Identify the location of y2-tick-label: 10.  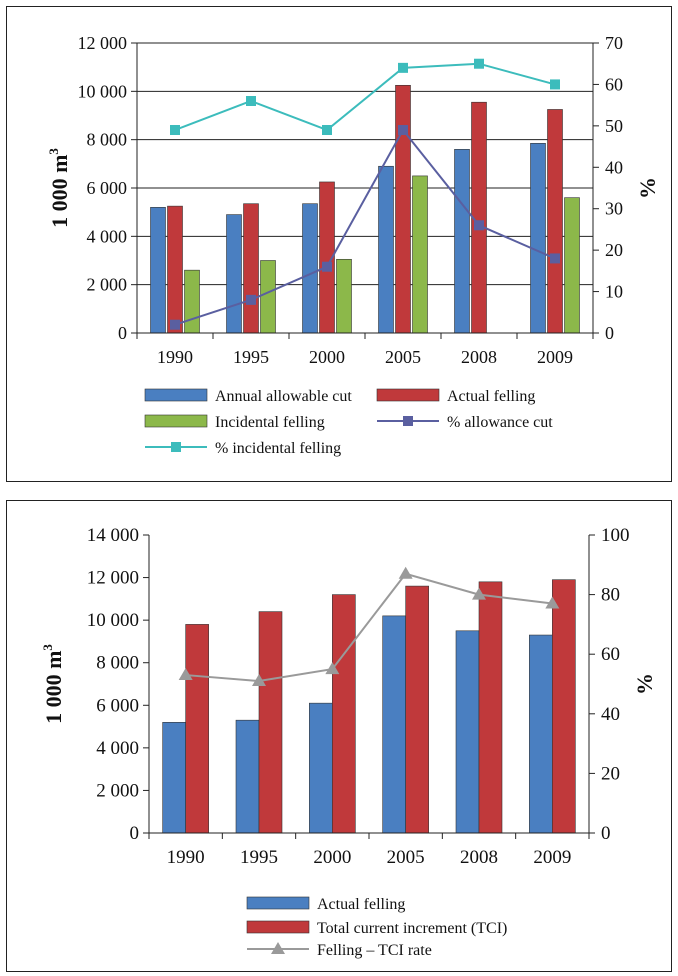
(614, 292).